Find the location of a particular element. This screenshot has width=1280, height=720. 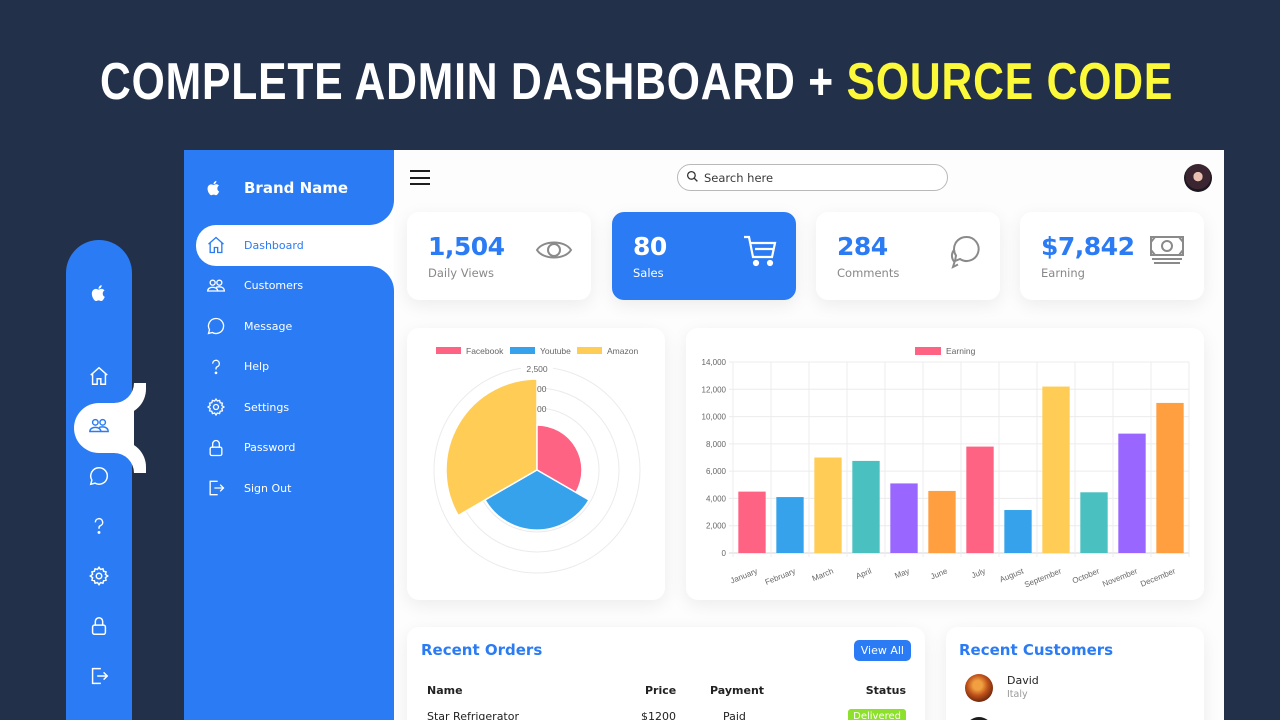

stat-card-earning: $7,842 Earning is located at coordinates (1112, 256).